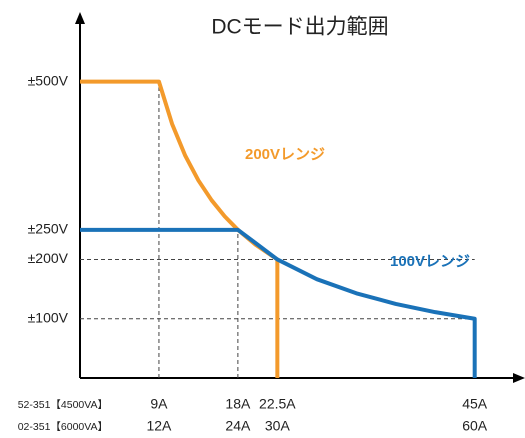 This screenshot has height=438, width=525. What do you see at coordinates (238, 426) in the screenshot?
I see `x2-tick-label: 24A` at bounding box center [238, 426].